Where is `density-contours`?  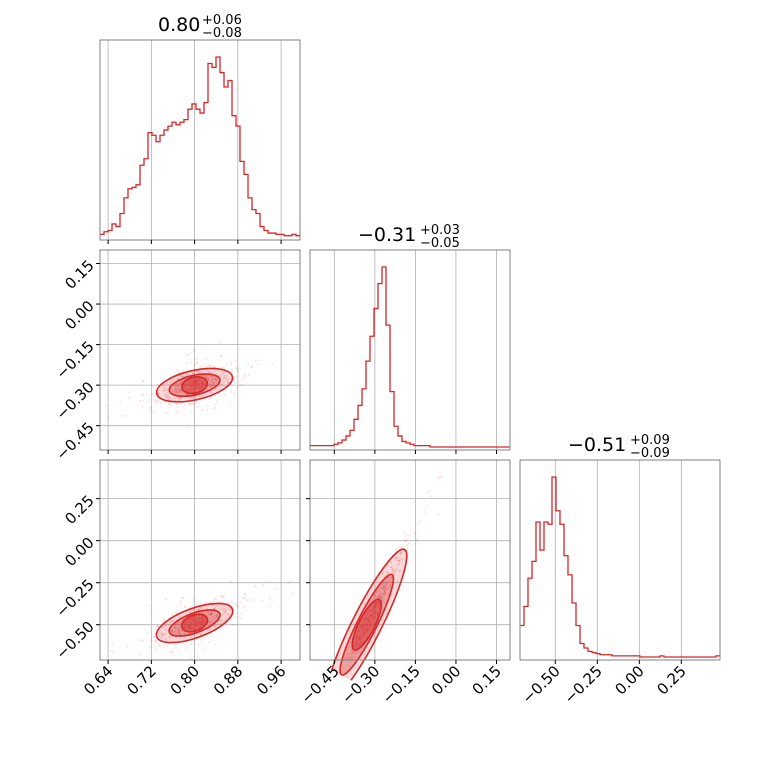
density-contours is located at coordinates (281, 529).